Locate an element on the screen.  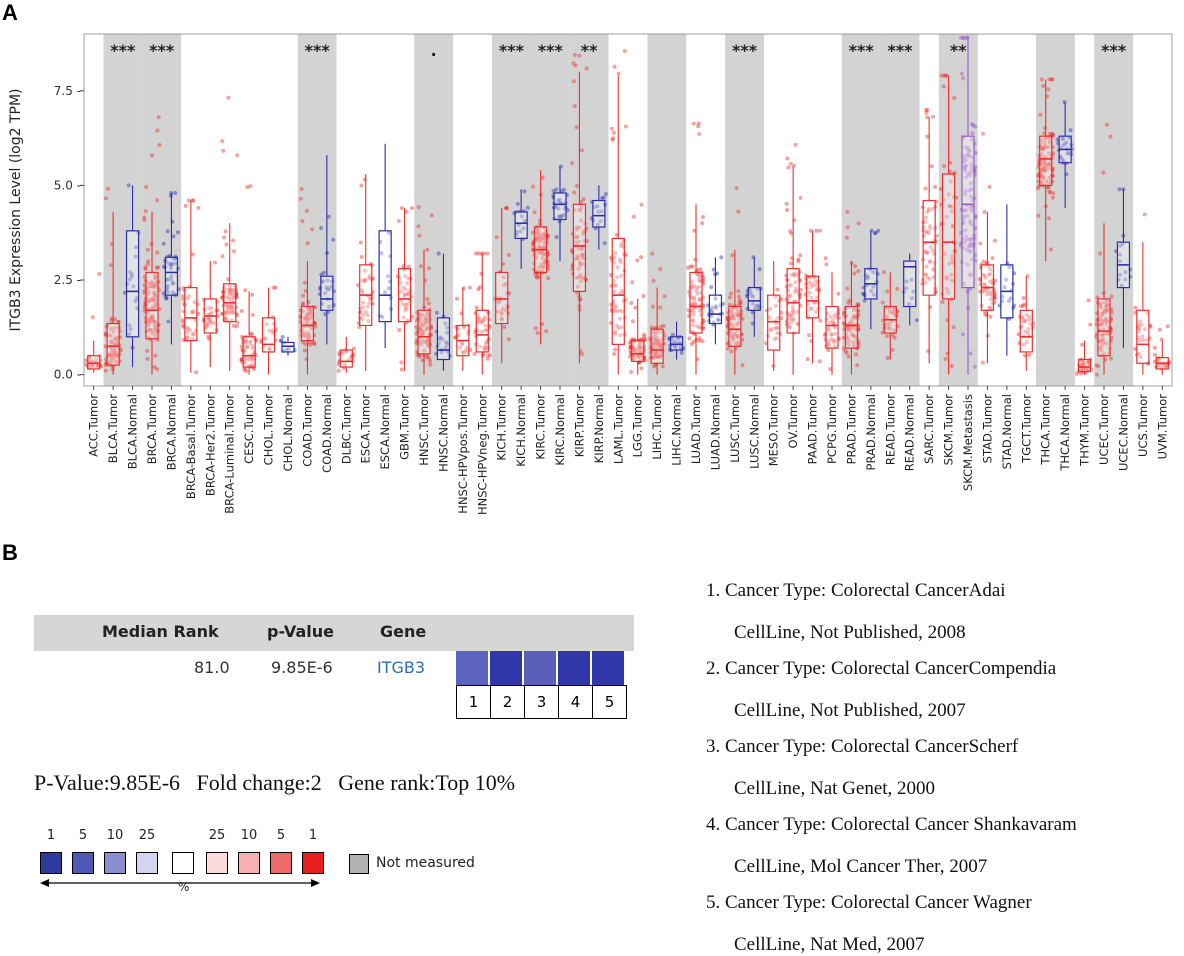
significance-mark: ** is located at coordinates (589, 50).